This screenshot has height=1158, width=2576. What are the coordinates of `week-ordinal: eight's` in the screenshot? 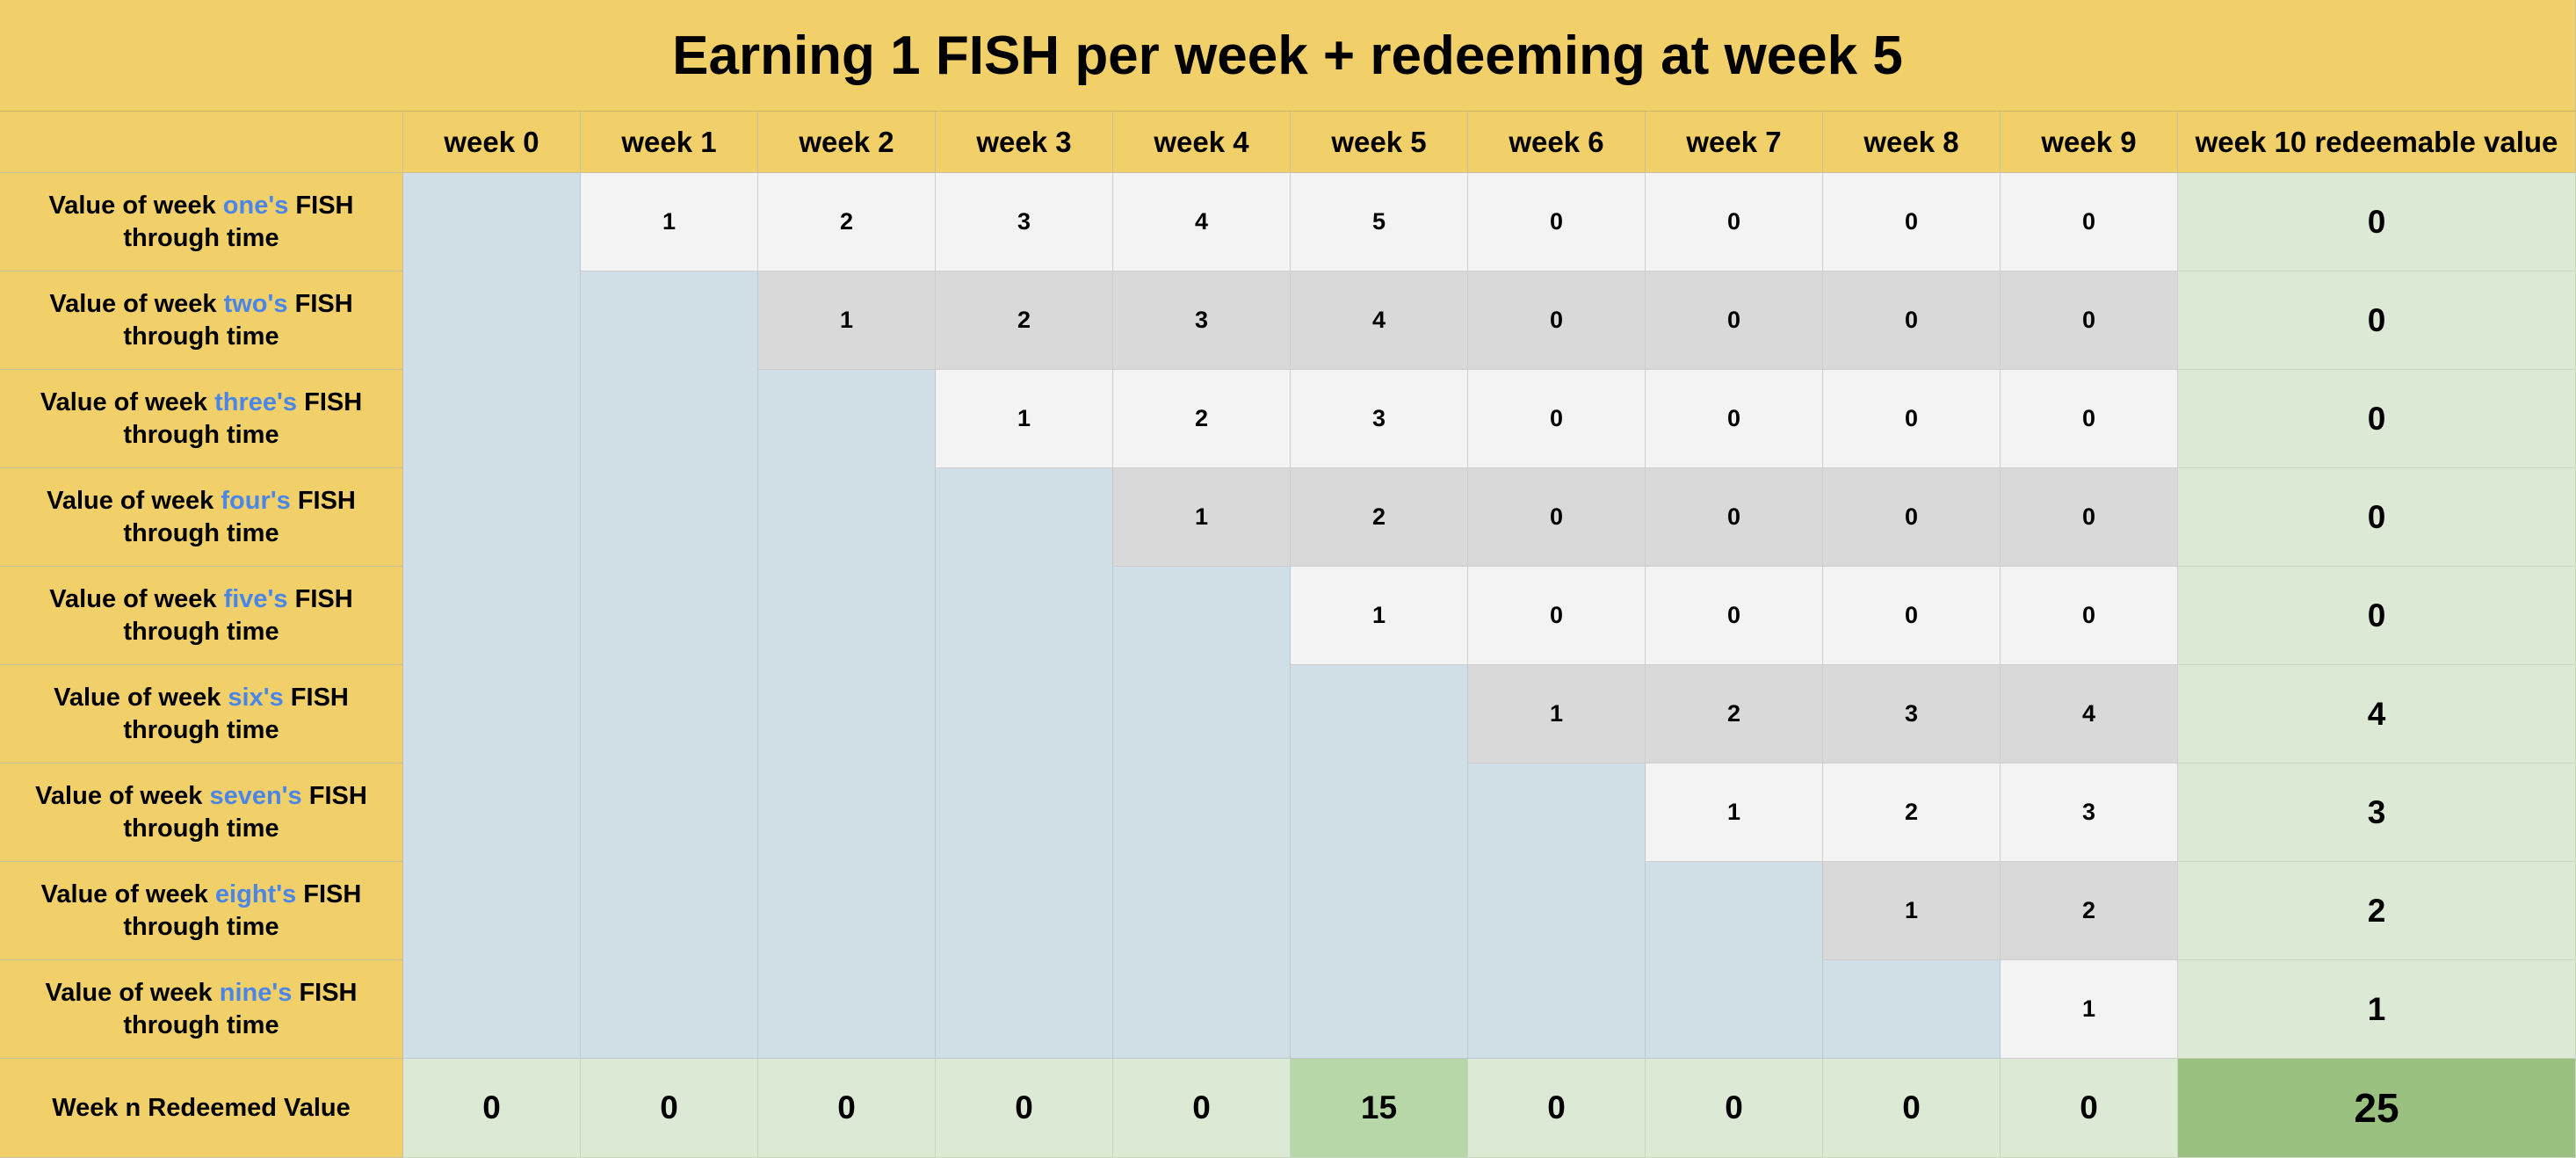 It's located at (255, 893).